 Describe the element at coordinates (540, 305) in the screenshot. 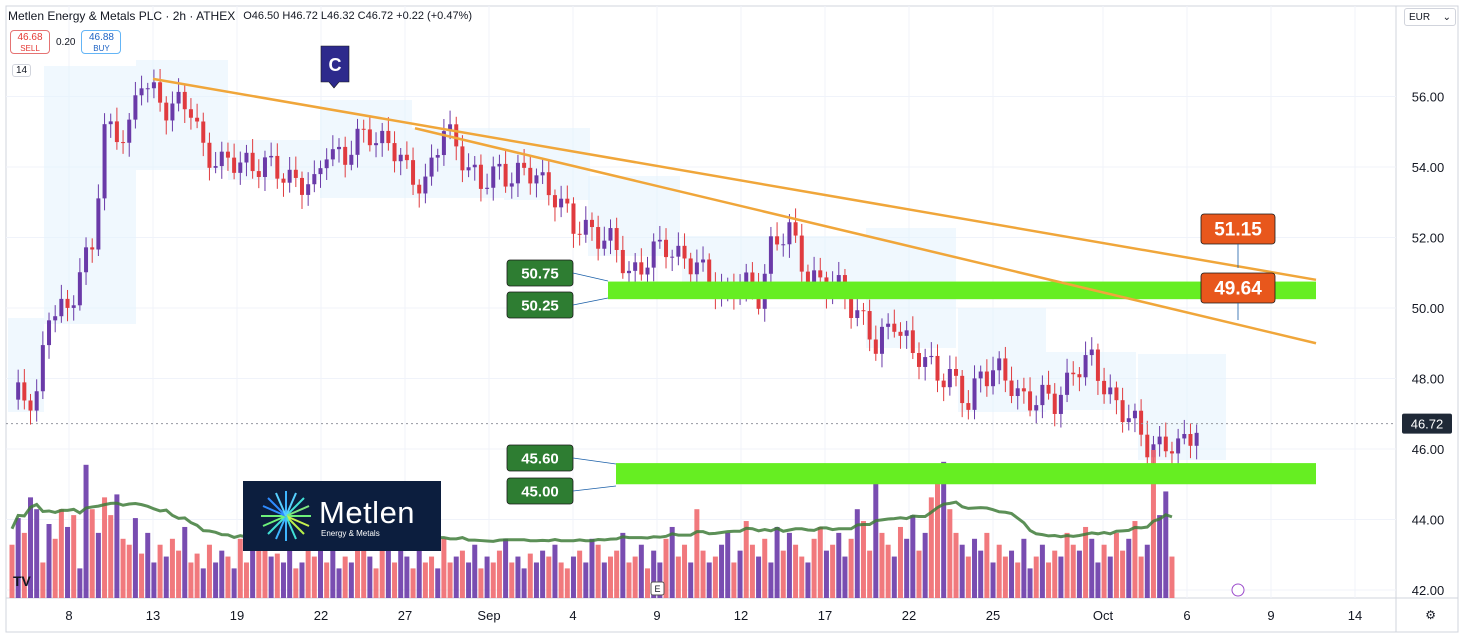

I see `upper-zone-bottom-label: 50.25` at that location.